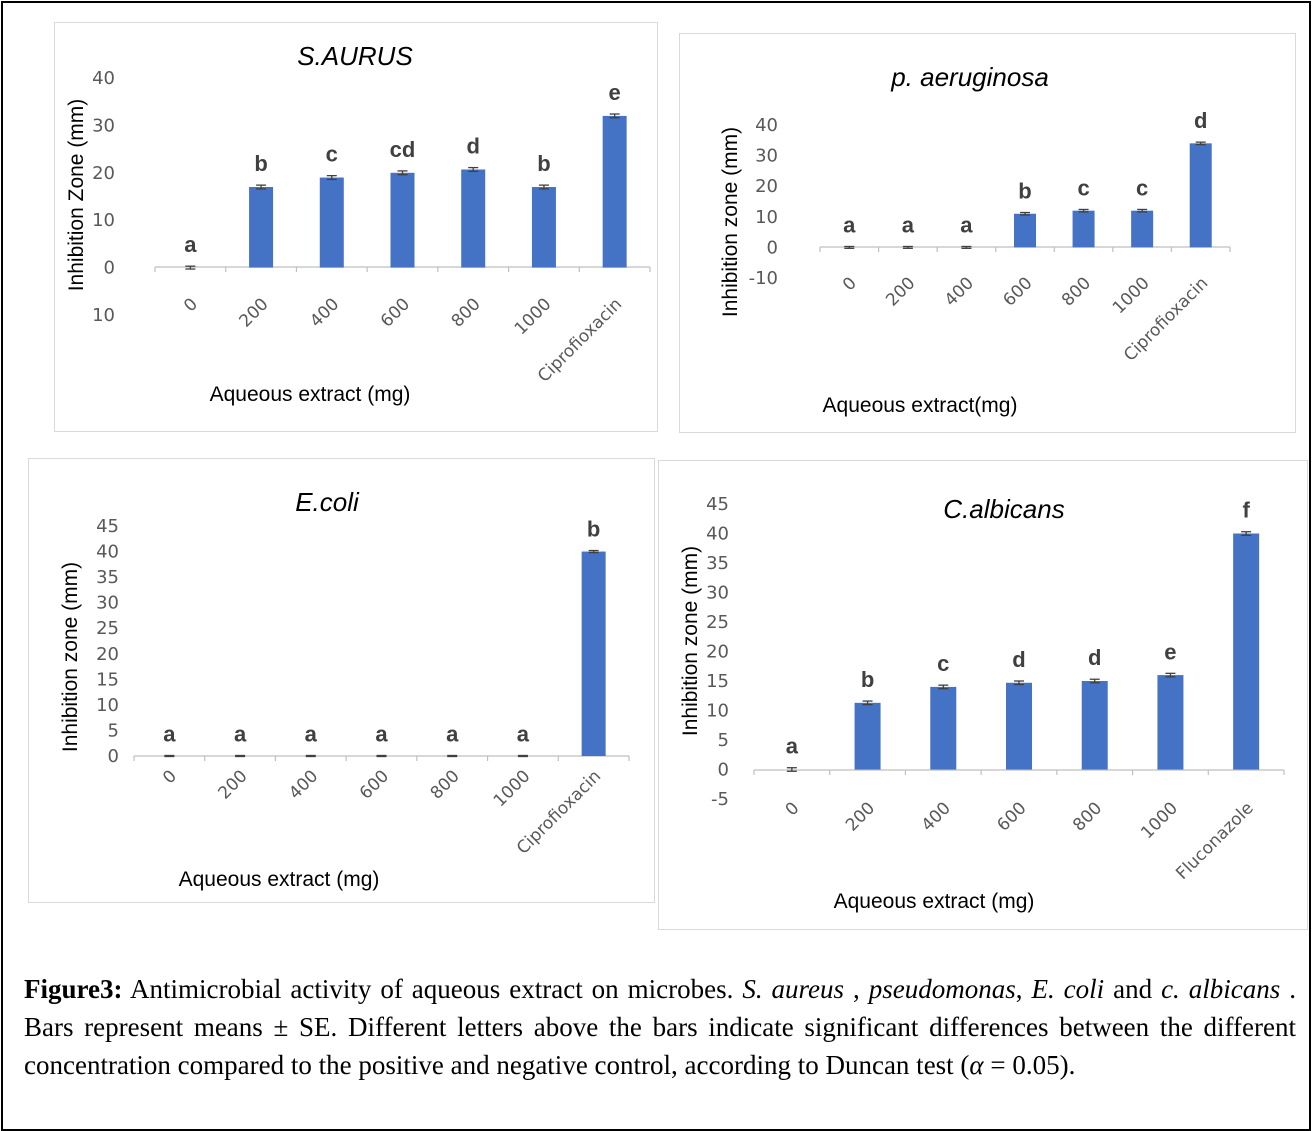 This screenshot has height=1131, width=1314. I want to click on caption-species-2: pseudomonas, so click(942, 989).